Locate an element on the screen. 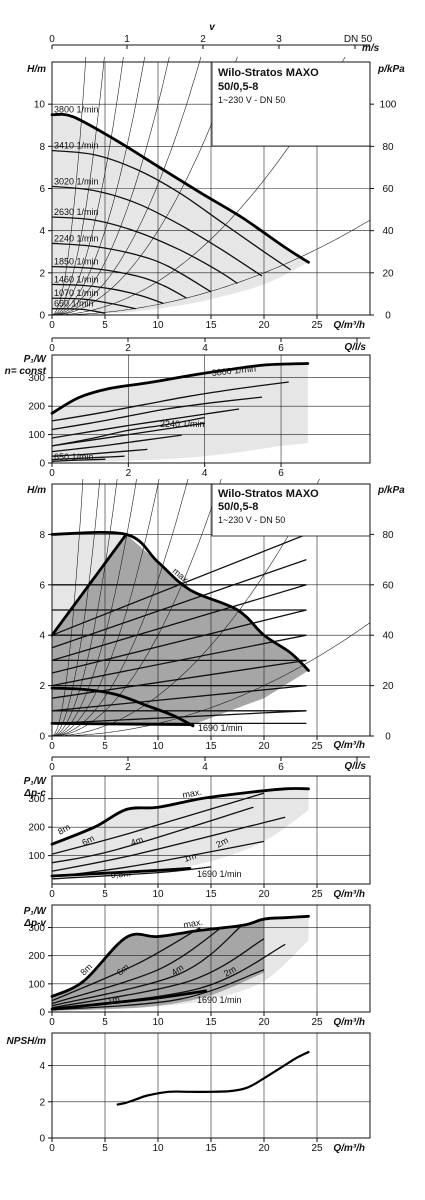 The height and width of the screenshot is (1200, 425). curve-label-8m: 8m is located at coordinates (64, 829).